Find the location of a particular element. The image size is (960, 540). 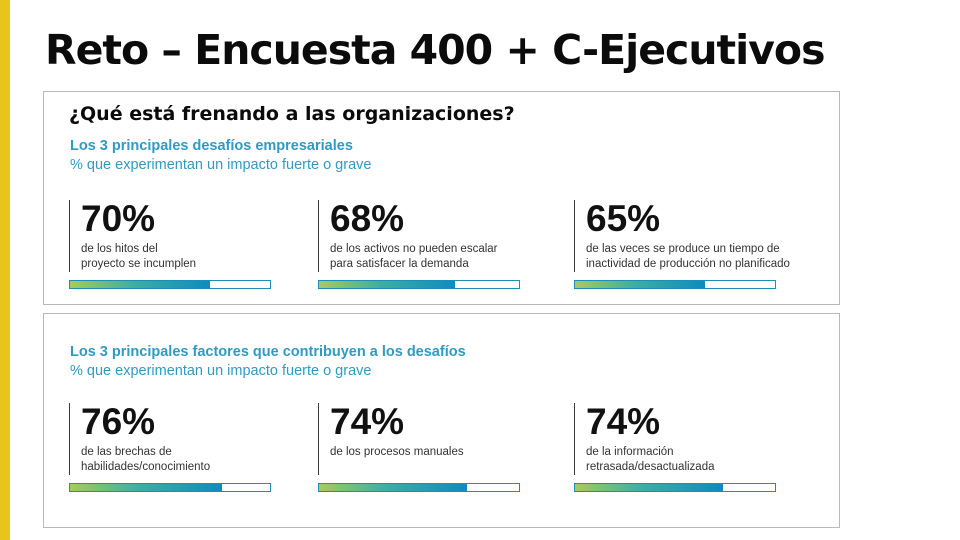

stat-caption-line: proyecto se incumplen is located at coordinates (139, 264).